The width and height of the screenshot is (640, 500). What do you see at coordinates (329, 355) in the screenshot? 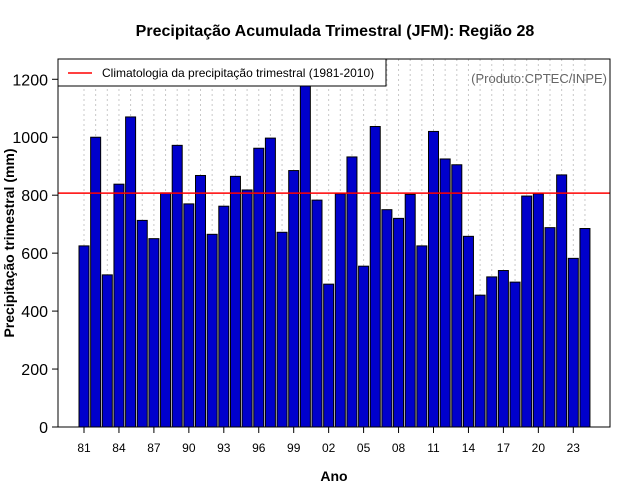
I see `bar-2002` at bounding box center [329, 355].